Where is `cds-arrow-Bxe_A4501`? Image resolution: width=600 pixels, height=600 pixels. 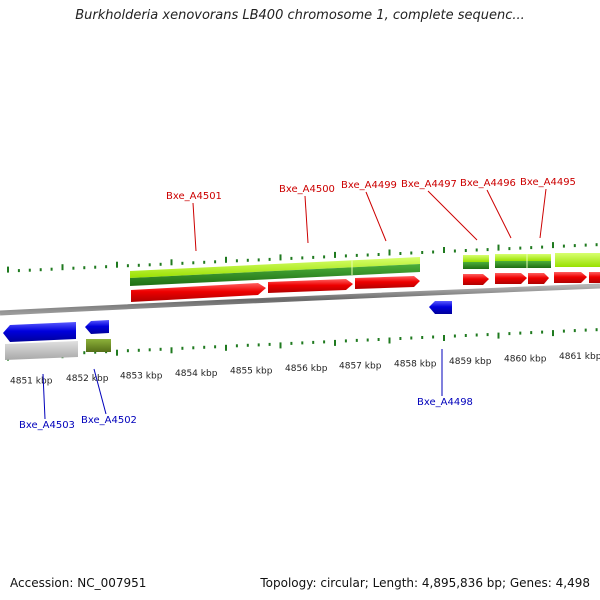
cds-arrow-Bxe_A4501 is located at coordinates (198, 292).